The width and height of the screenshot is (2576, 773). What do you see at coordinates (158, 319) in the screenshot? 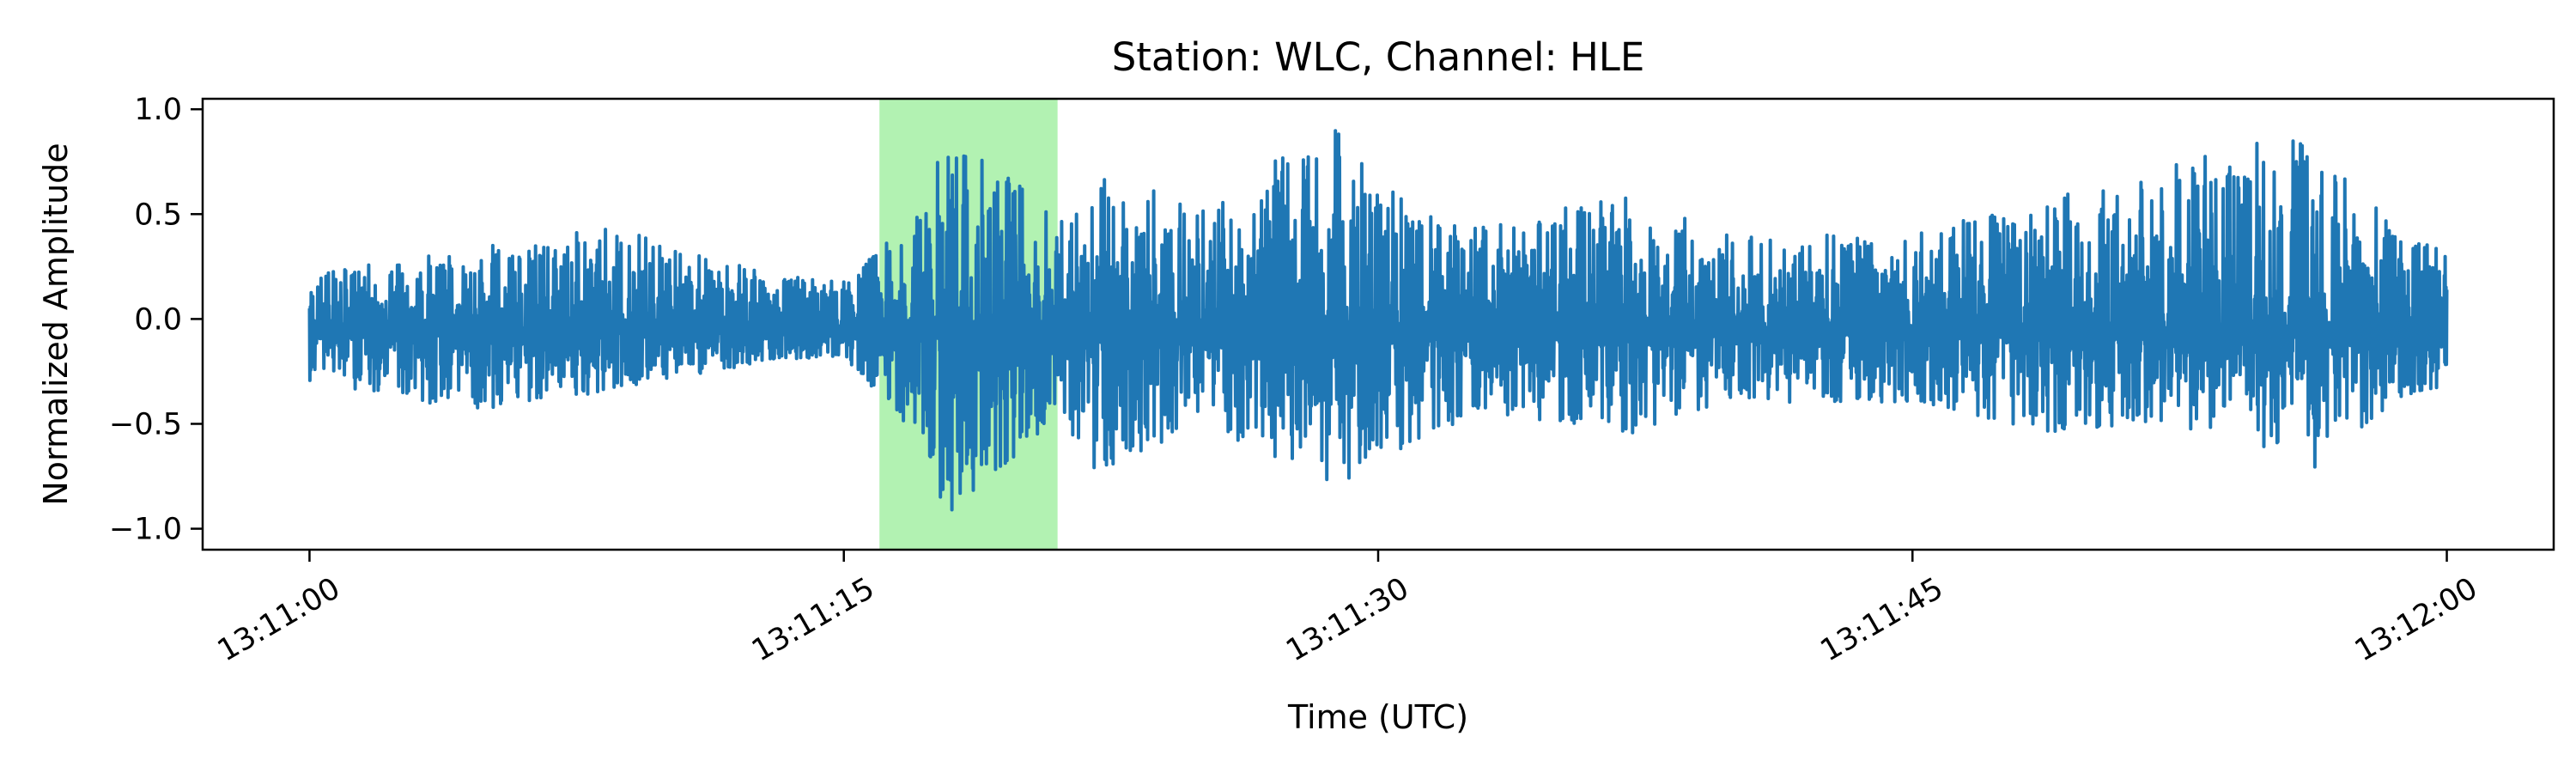
I see `y-tick-label: 0.0` at bounding box center [158, 319].